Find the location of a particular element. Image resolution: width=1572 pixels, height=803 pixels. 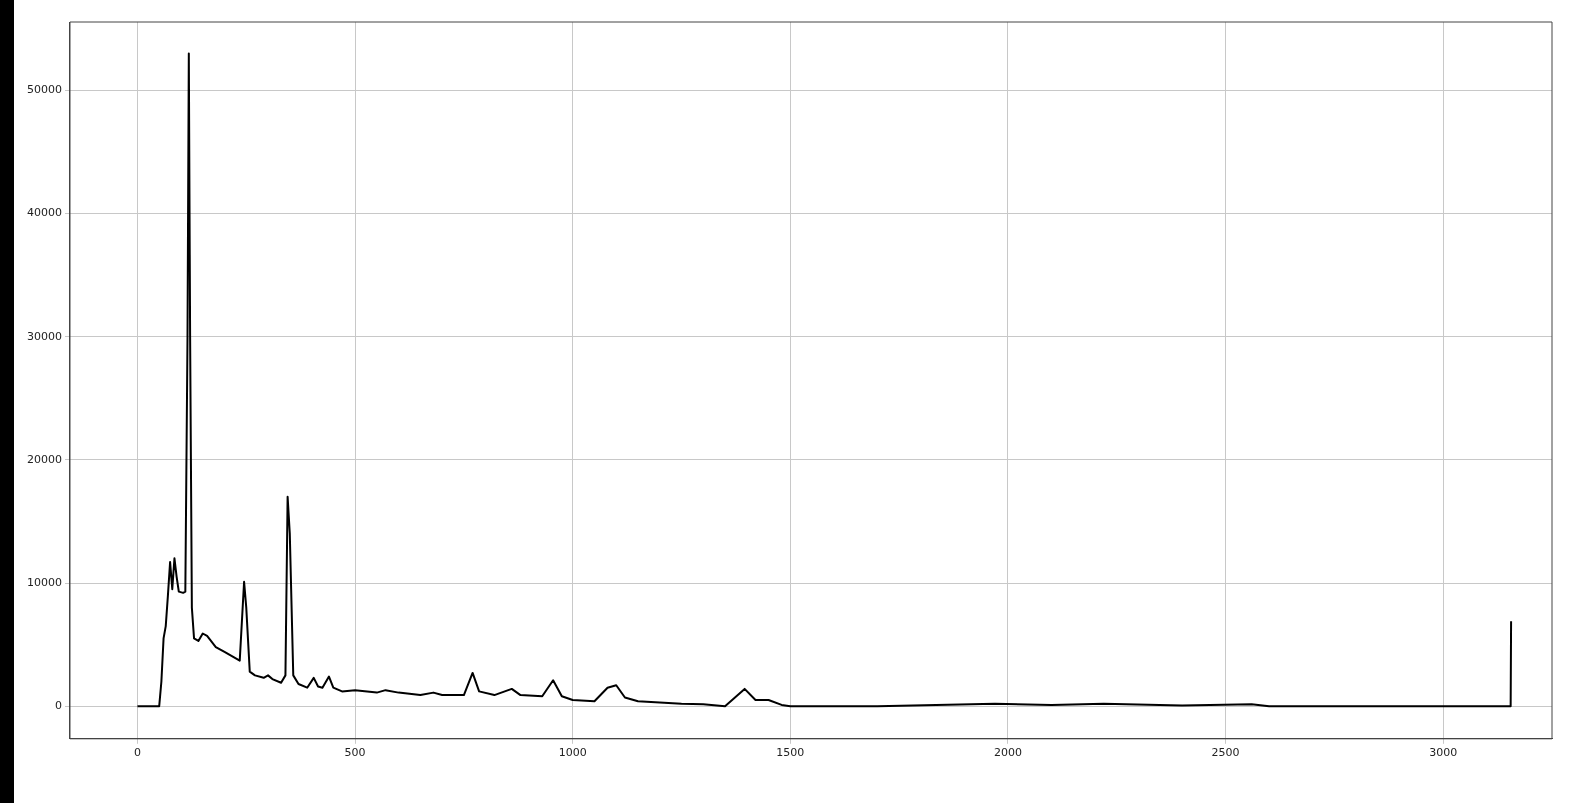

y-tick-label: 20000 is located at coordinates (44, 459).